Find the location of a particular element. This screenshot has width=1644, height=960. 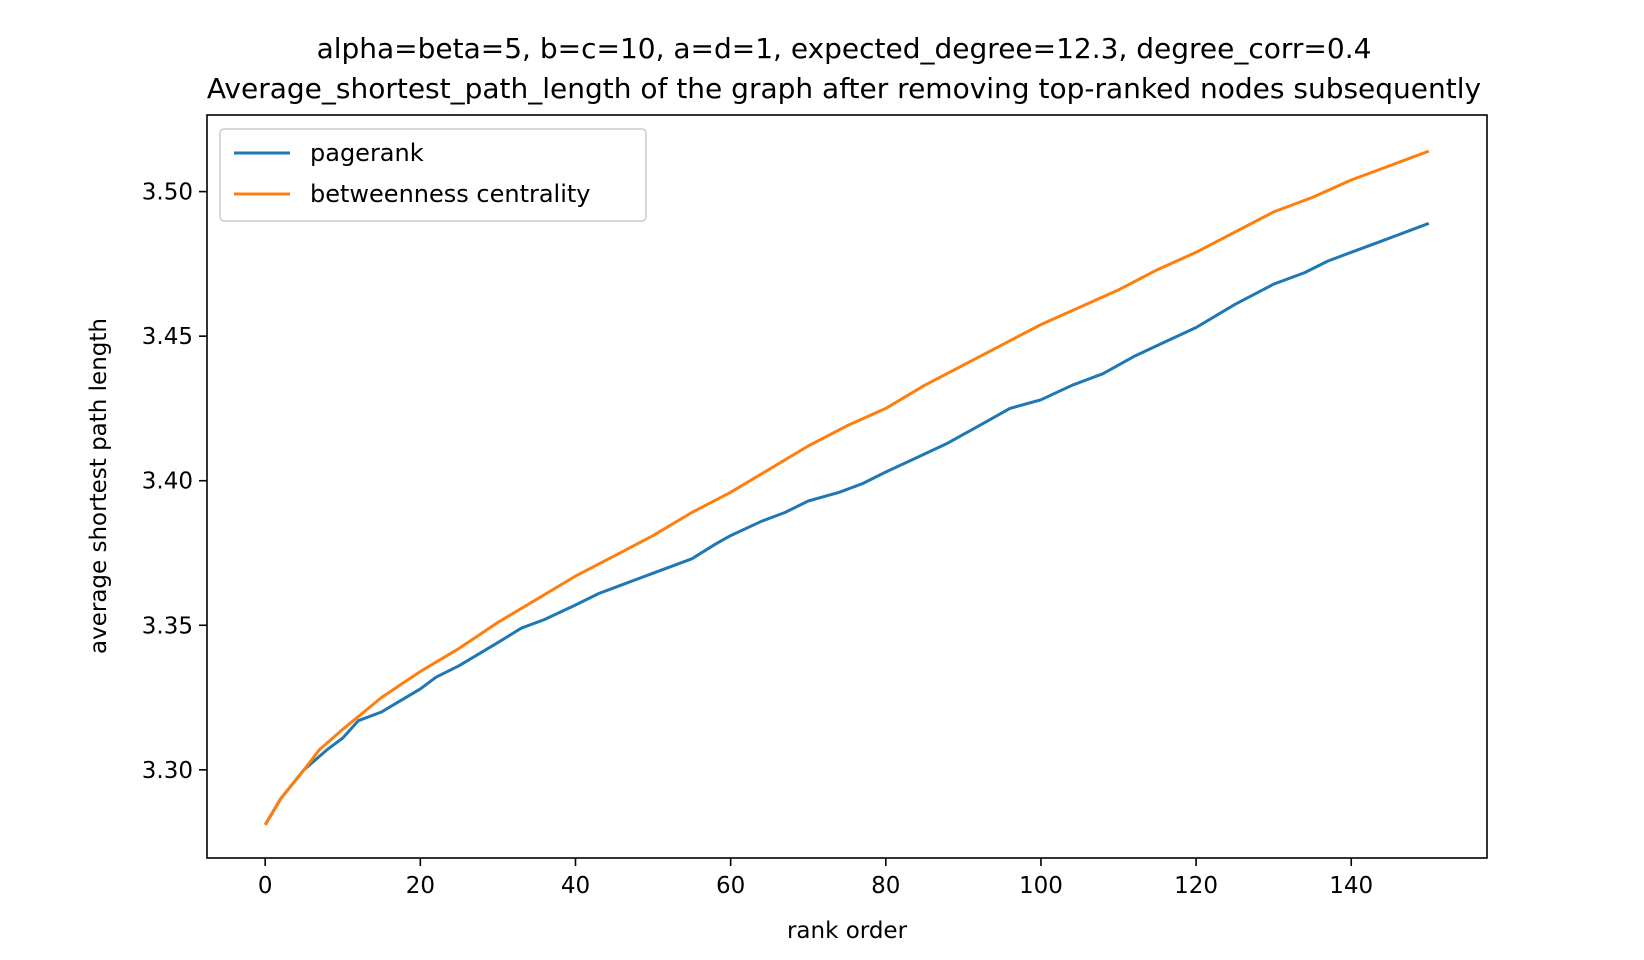

y-tick-label: 3.45 is located at coordinates (167, 337).